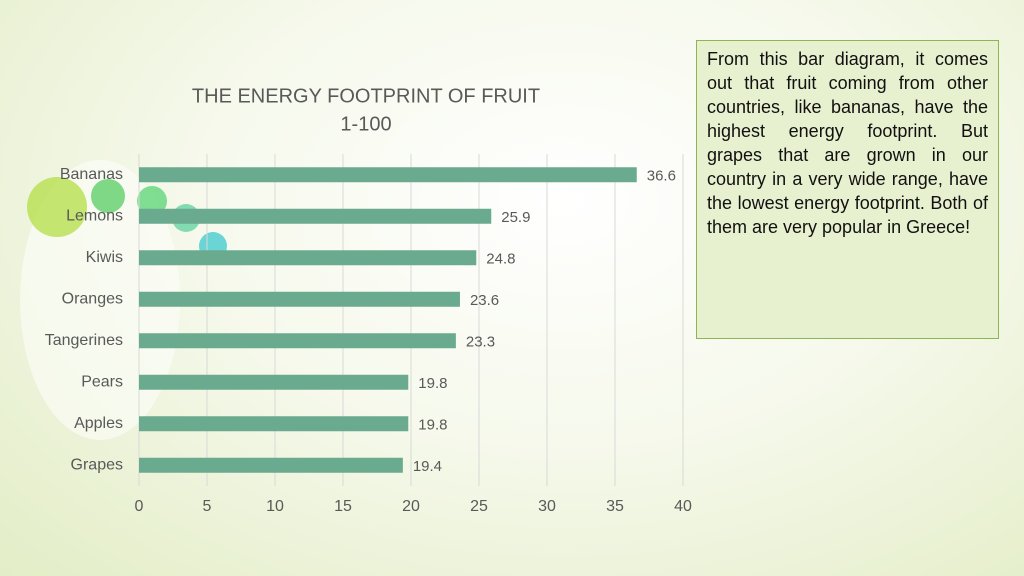  What do you see at coordinates (98, 423) in the screenshot?
I see `y-tick-label: Apples` at bounding box center [98, 423].